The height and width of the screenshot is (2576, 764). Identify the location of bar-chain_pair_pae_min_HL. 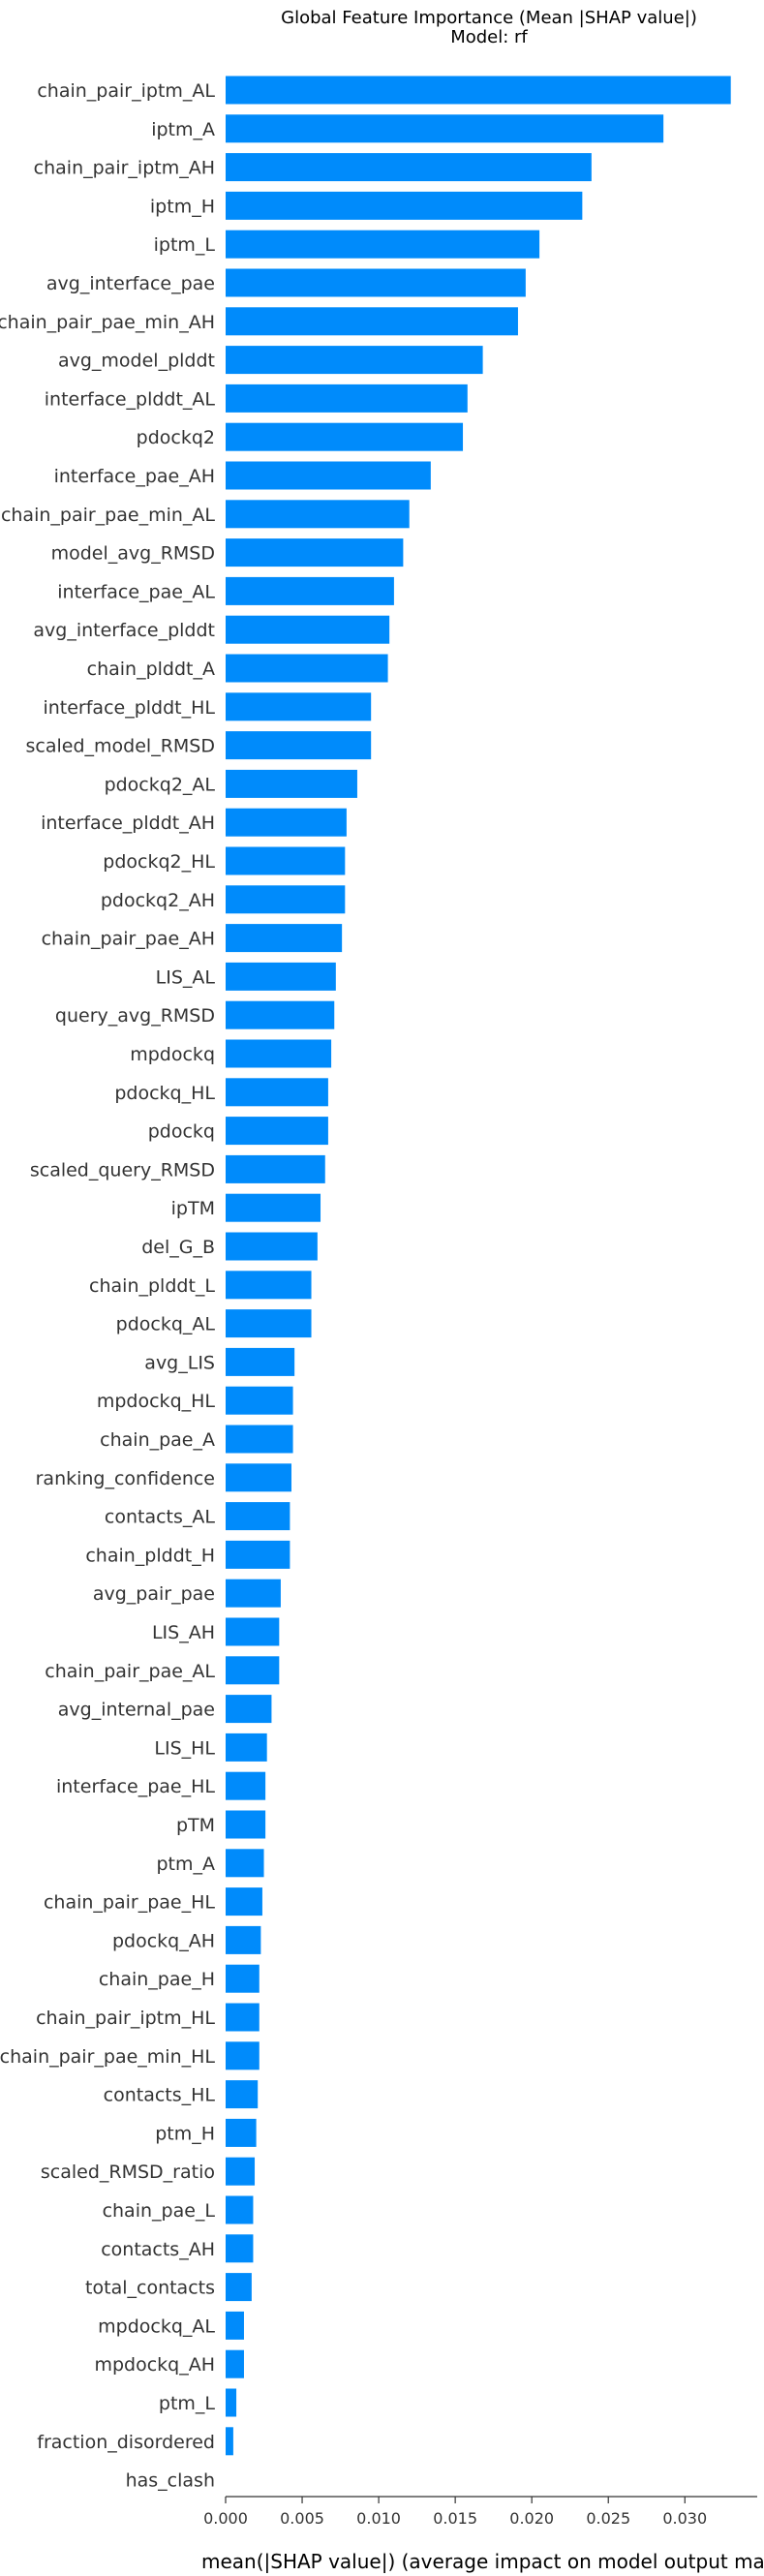
(243, 2055).